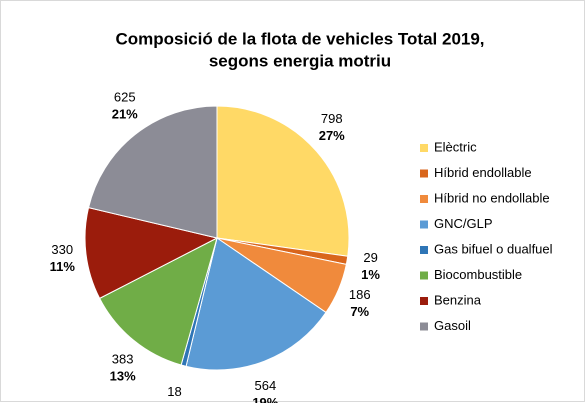 Image resolution: width=586 pixels, height=403 pixels. Describe the element at coordinates (458, 299) in the screenshot. I see `legend-label: Benzina` at that location.